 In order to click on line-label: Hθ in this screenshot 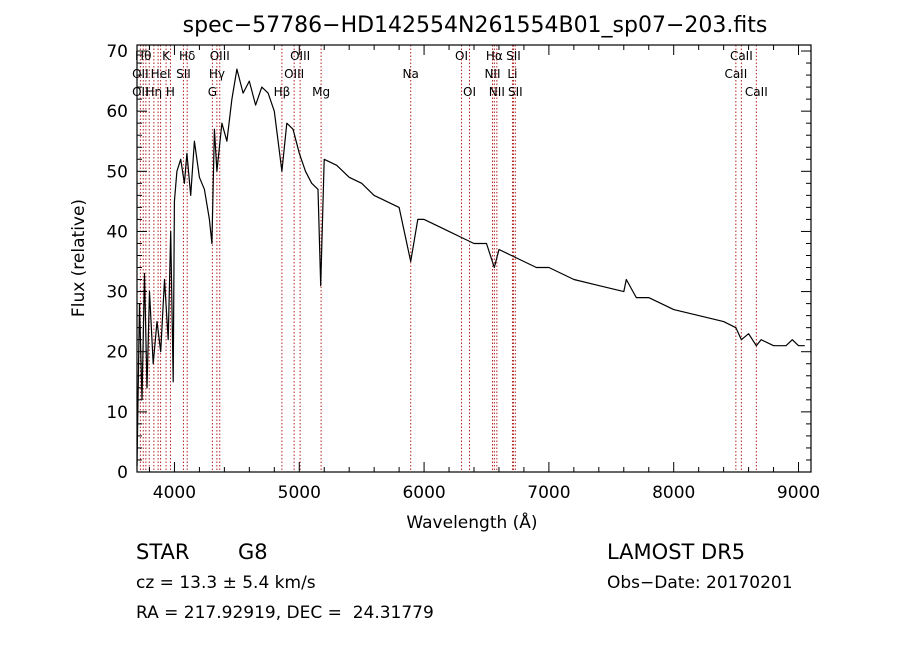, I will do `click(143, 56)`.